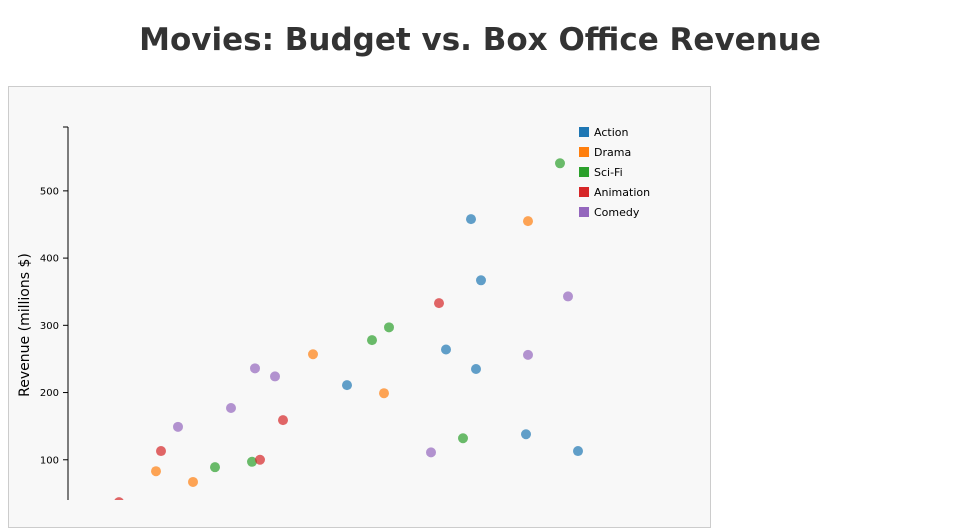  I want to click on legend-swatch-comedy, so click(584, 212).